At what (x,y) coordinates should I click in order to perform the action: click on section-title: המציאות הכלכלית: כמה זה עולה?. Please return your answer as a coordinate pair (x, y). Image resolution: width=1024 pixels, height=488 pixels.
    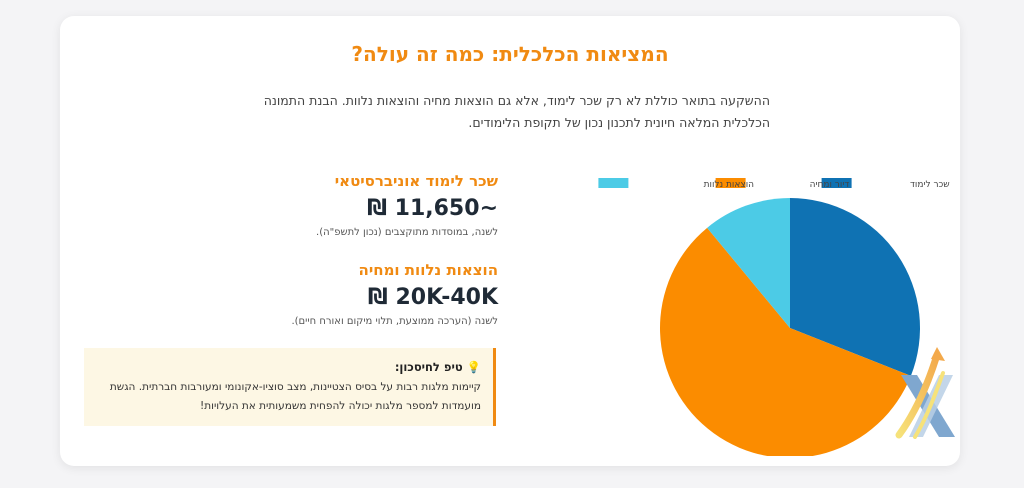
    Looking at the image, I should click on (510, 54).